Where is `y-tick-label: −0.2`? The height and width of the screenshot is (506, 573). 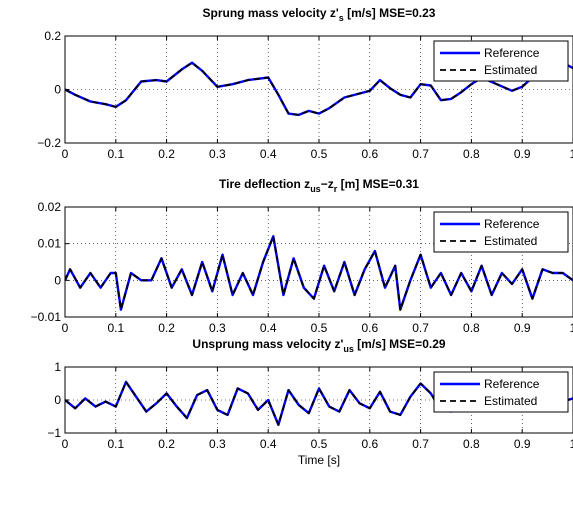
y-tick-label: −0.2 is located at coordinates (49, 143).